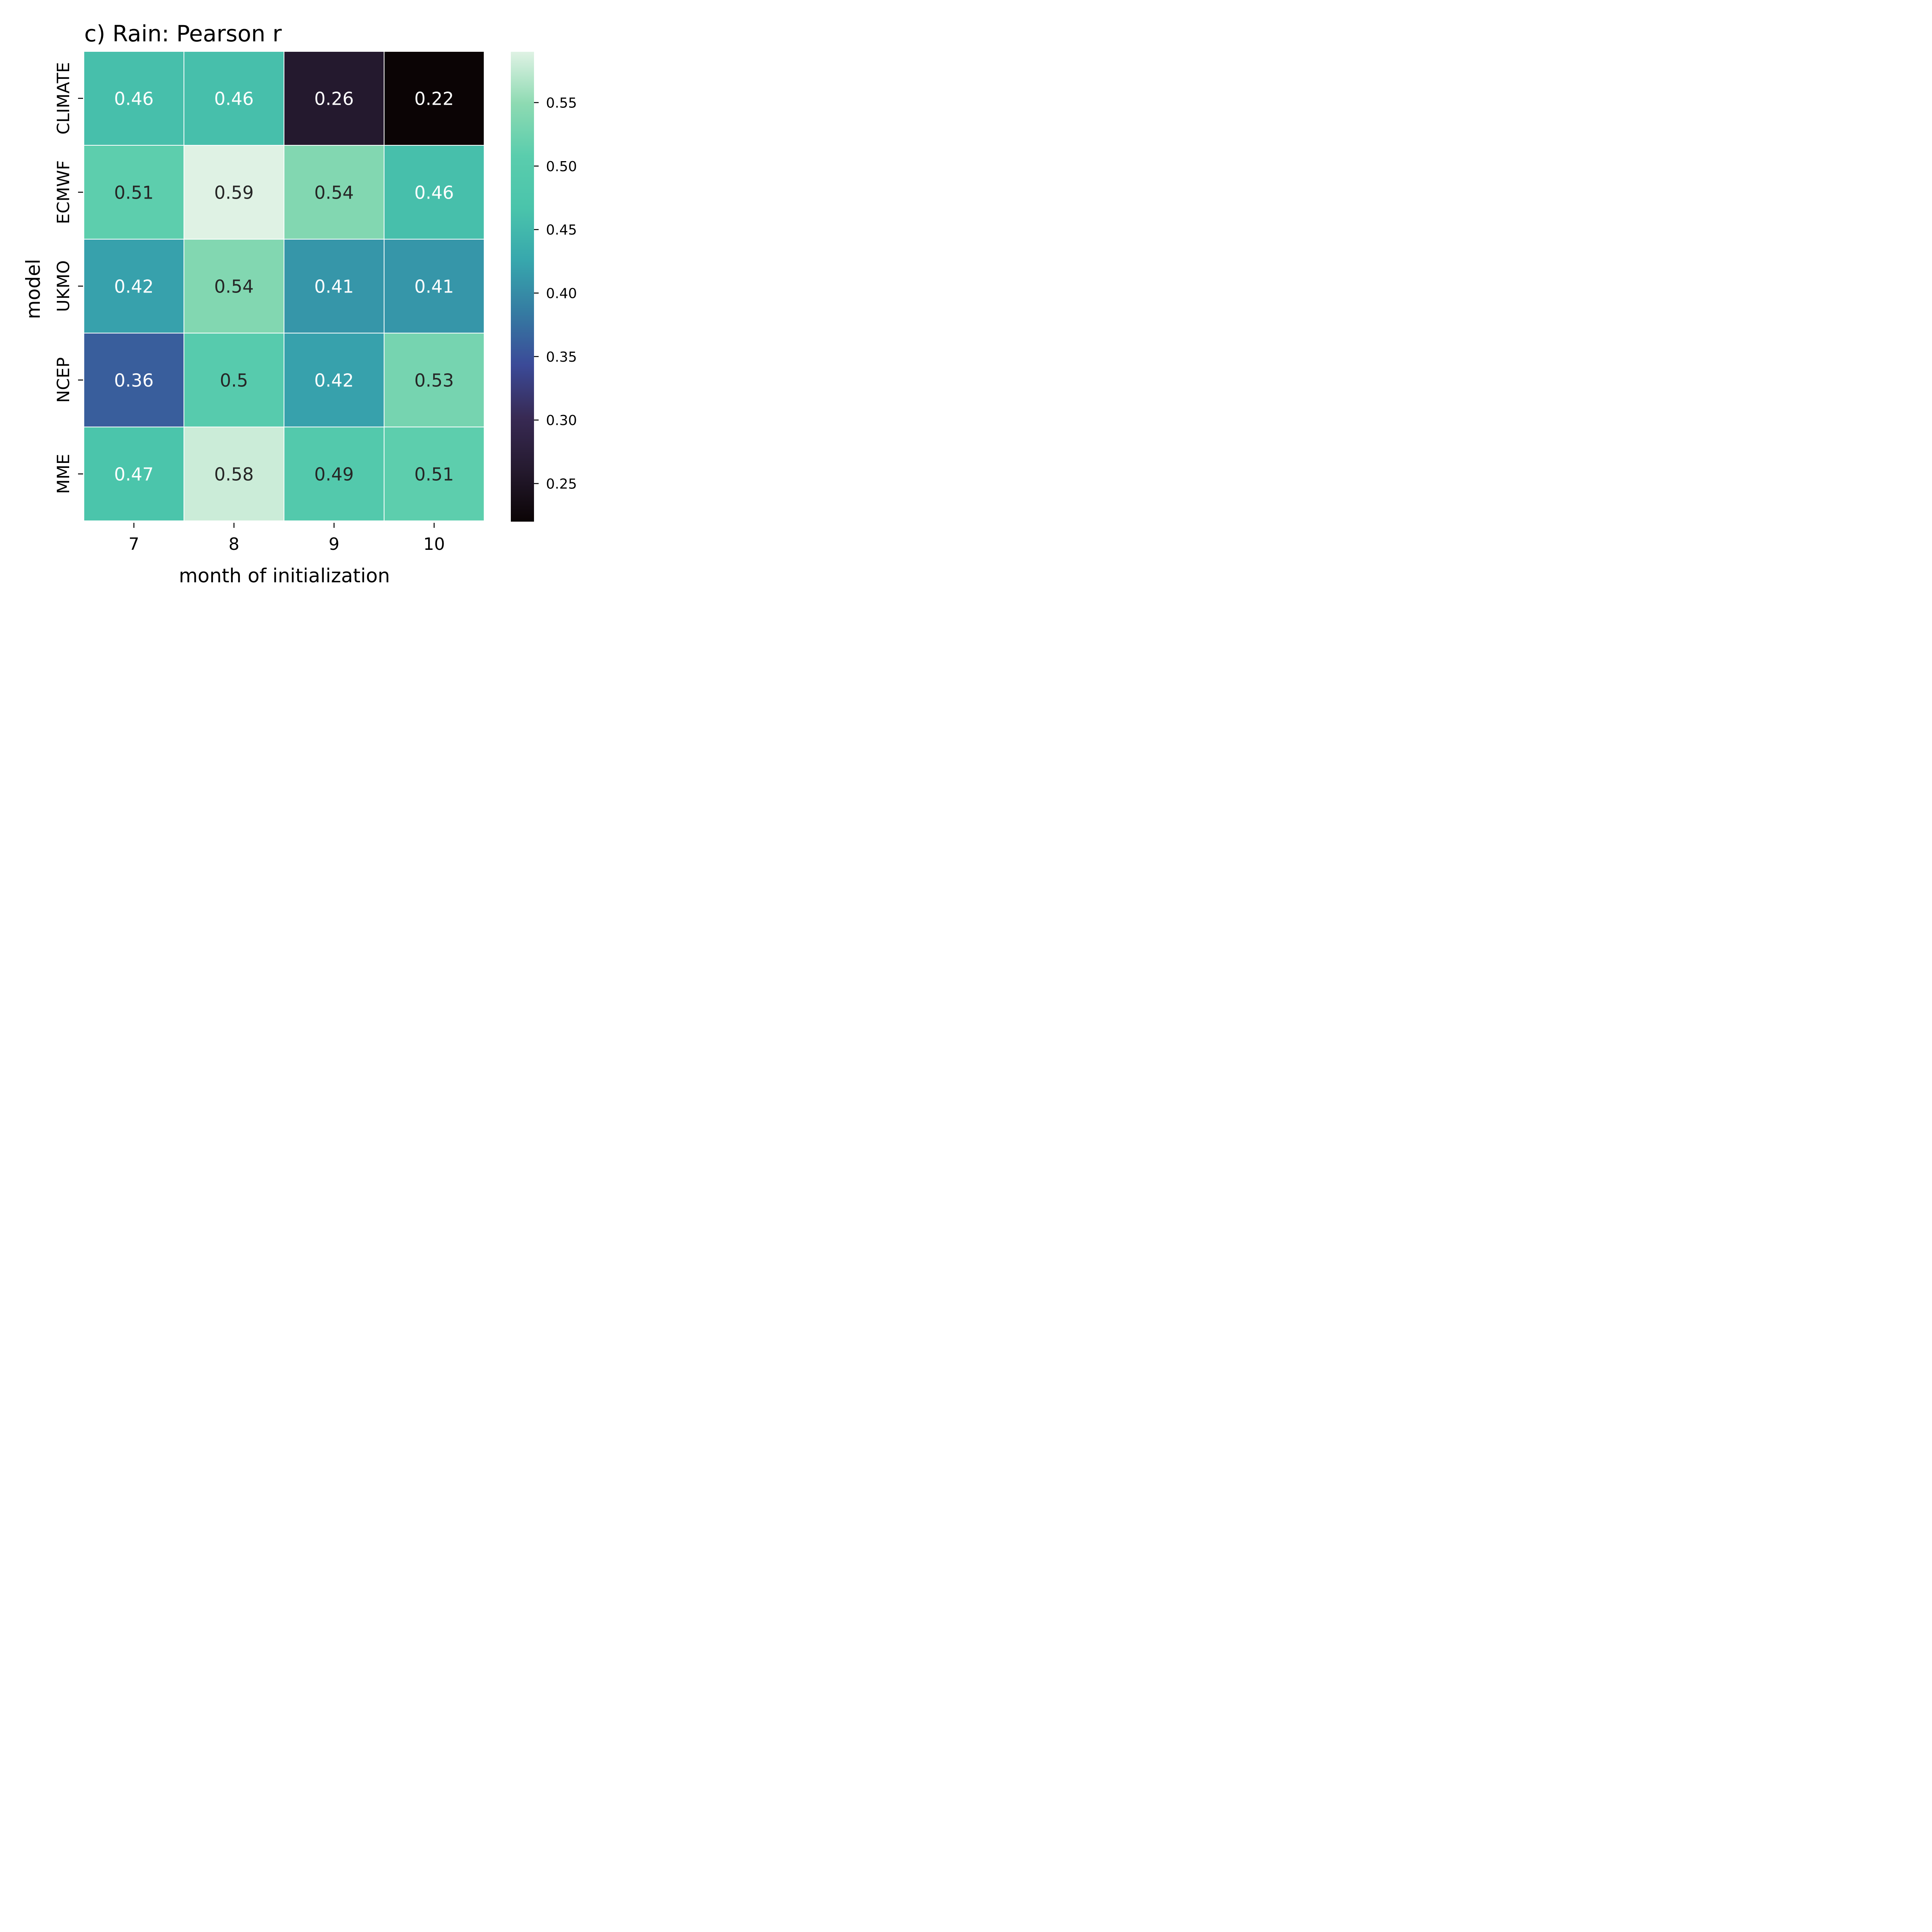 This screenshot has width=1932, height=1932. Describe the element at coordinates (64, 192) in the screenshot. I see `y-tick-label: ECMWF` at that location.